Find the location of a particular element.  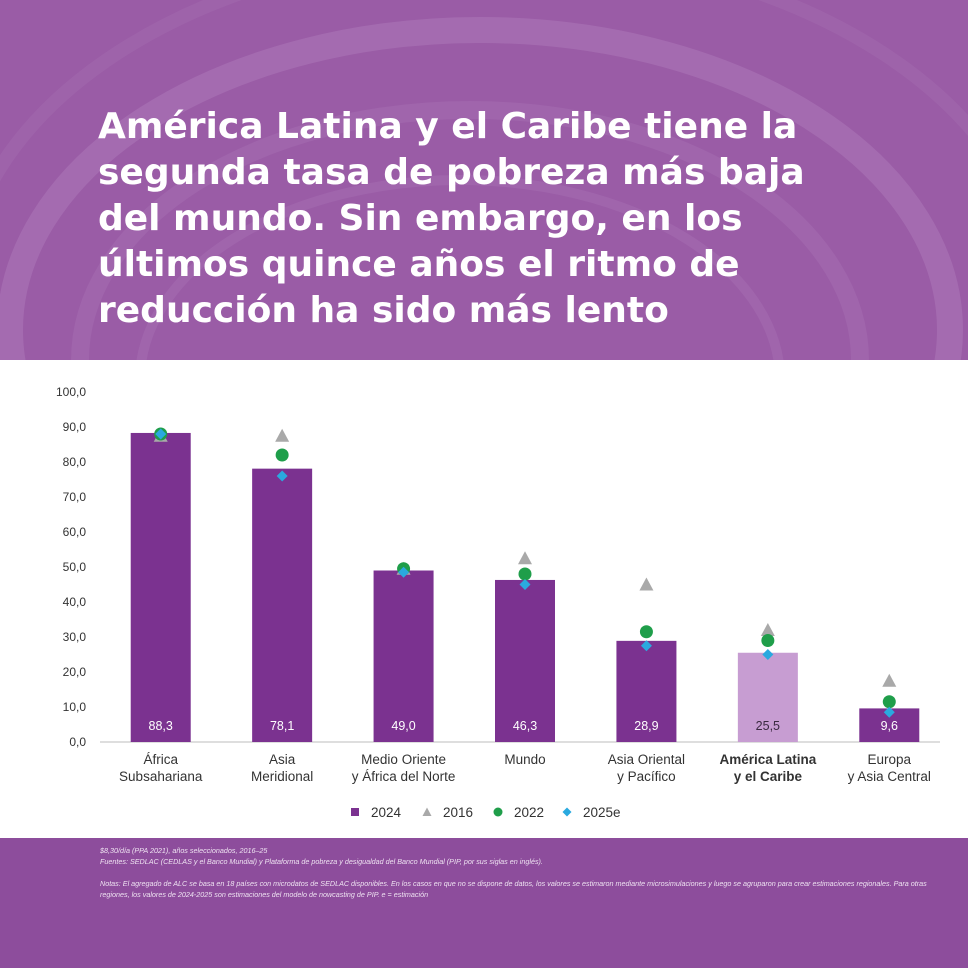

y-tick-label: 70,0 is located at coordinates (75, 497).